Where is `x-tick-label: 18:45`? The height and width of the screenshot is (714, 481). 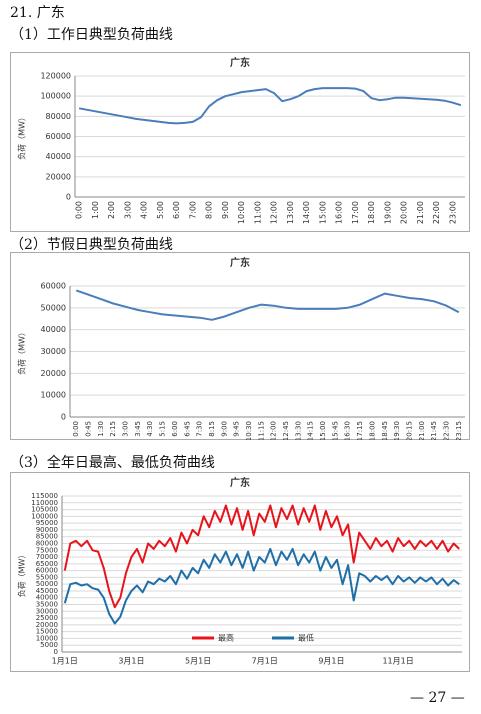 x-tick-label: 18:45 is located at coordinates (385, 430).